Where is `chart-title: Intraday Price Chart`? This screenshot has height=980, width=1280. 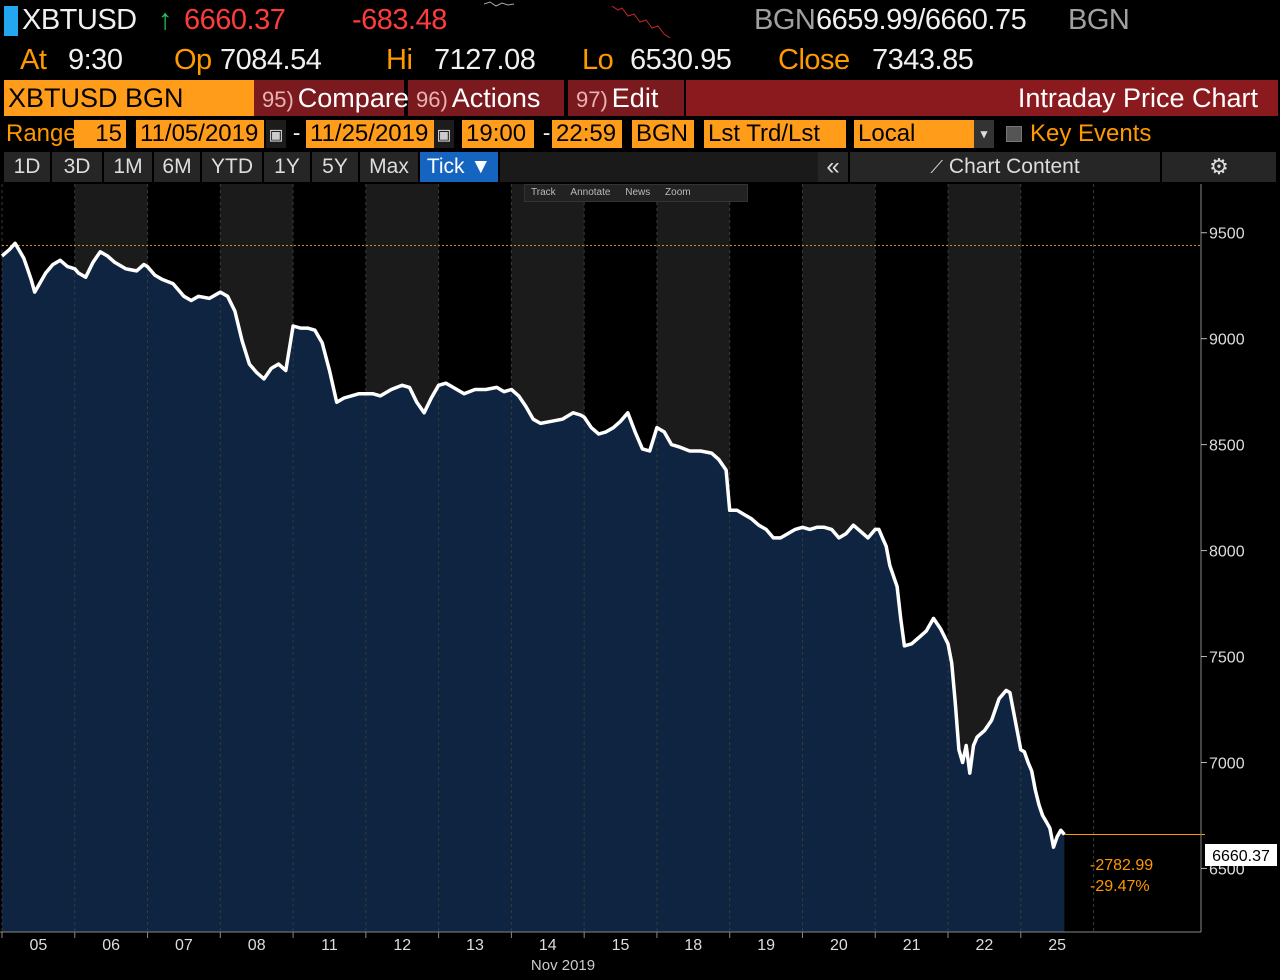 chart-title: Intraday Price Chart is located at coordinates (1137, 98).